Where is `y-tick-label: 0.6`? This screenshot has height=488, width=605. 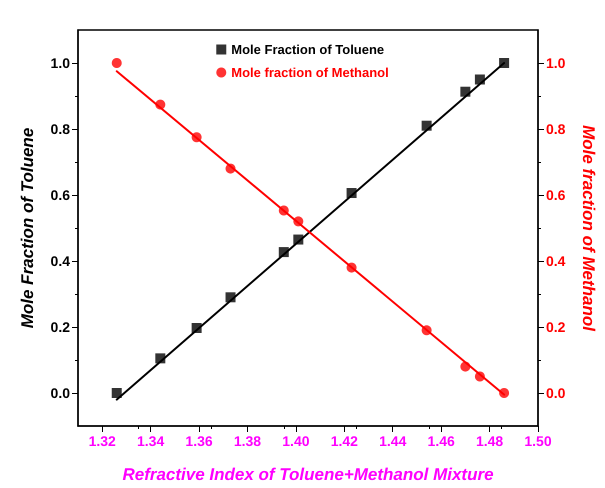
y-tick-label: 0.6 is located at coordinates (60, 195).